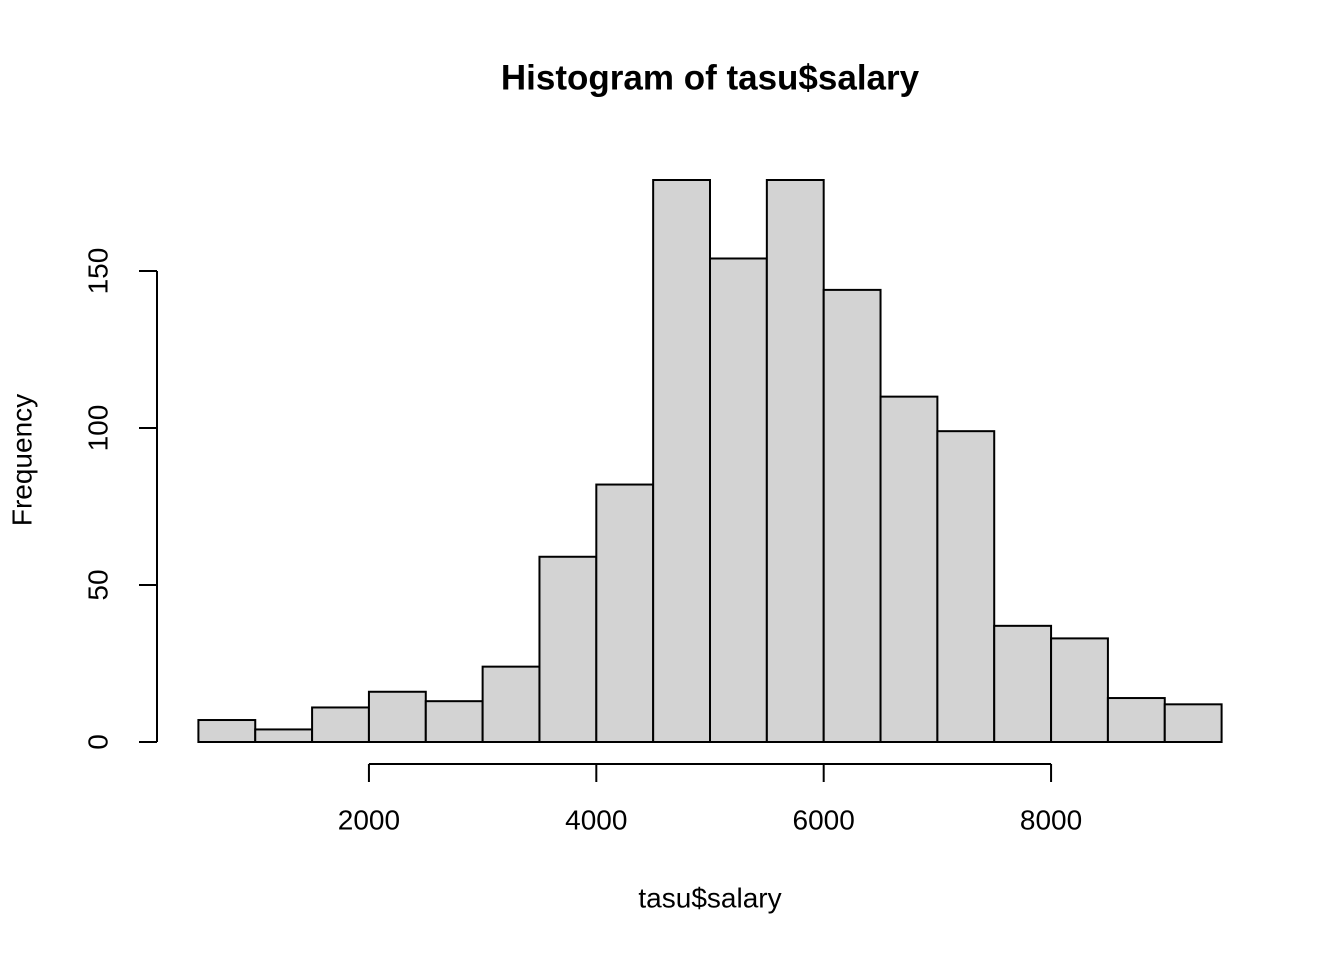 This screenshot has width=1344, height=960. Describe the element at coordinates (369, 819) in the screenshot. I see `x-tick-label: 2000` at that location.